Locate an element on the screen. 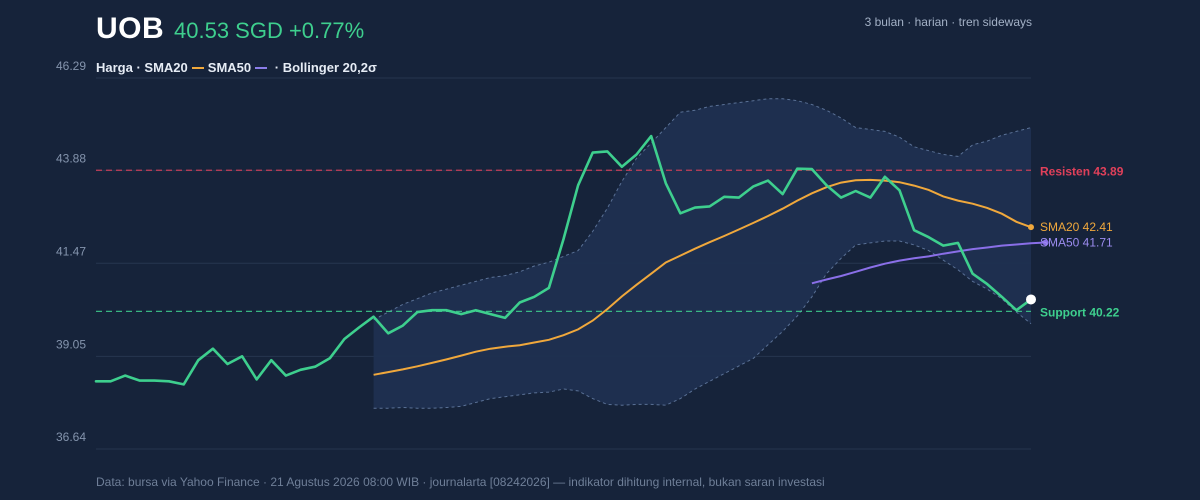  chart-subtitle: 3 bulan · harian · tren sideways is located at coordinates (948, 22).